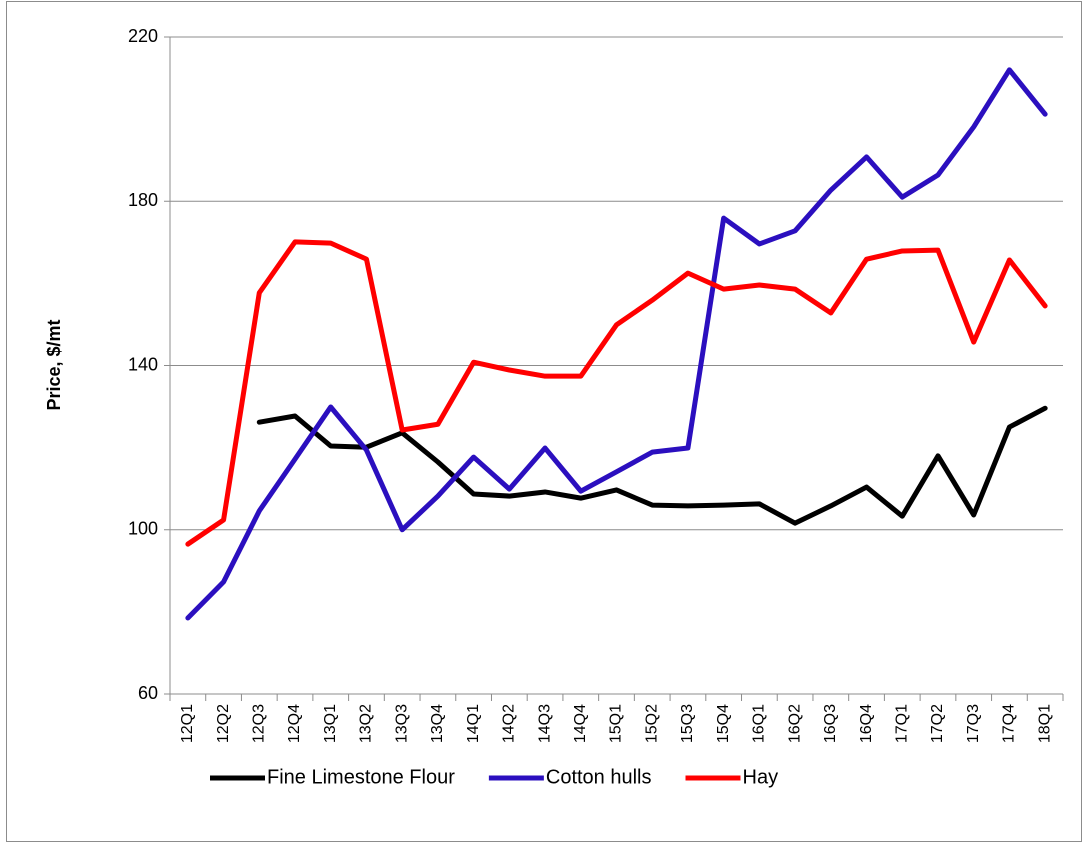 The width and height of the screenshot is (1083, 848). Describe the element at coordinates (580, 723) in the screenshot. I see `x-tick-label: 14Q4` at that location.